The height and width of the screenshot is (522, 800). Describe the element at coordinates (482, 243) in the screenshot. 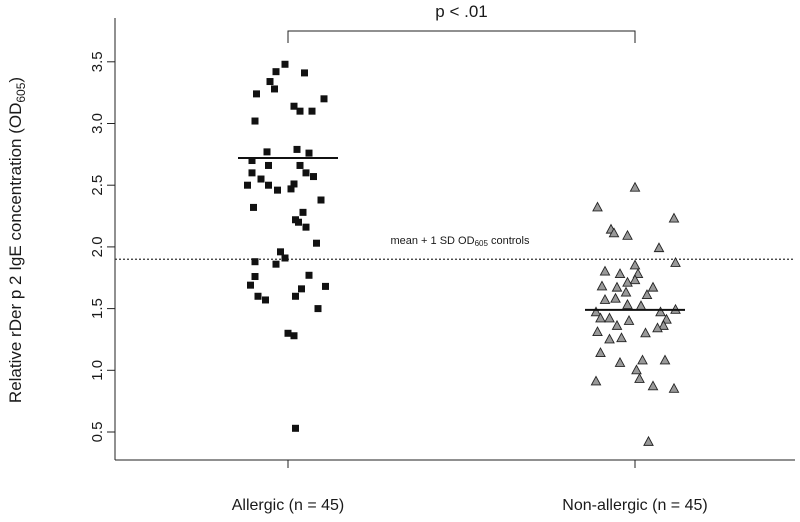

I see `threshold-label-subscript: 605` at that location.